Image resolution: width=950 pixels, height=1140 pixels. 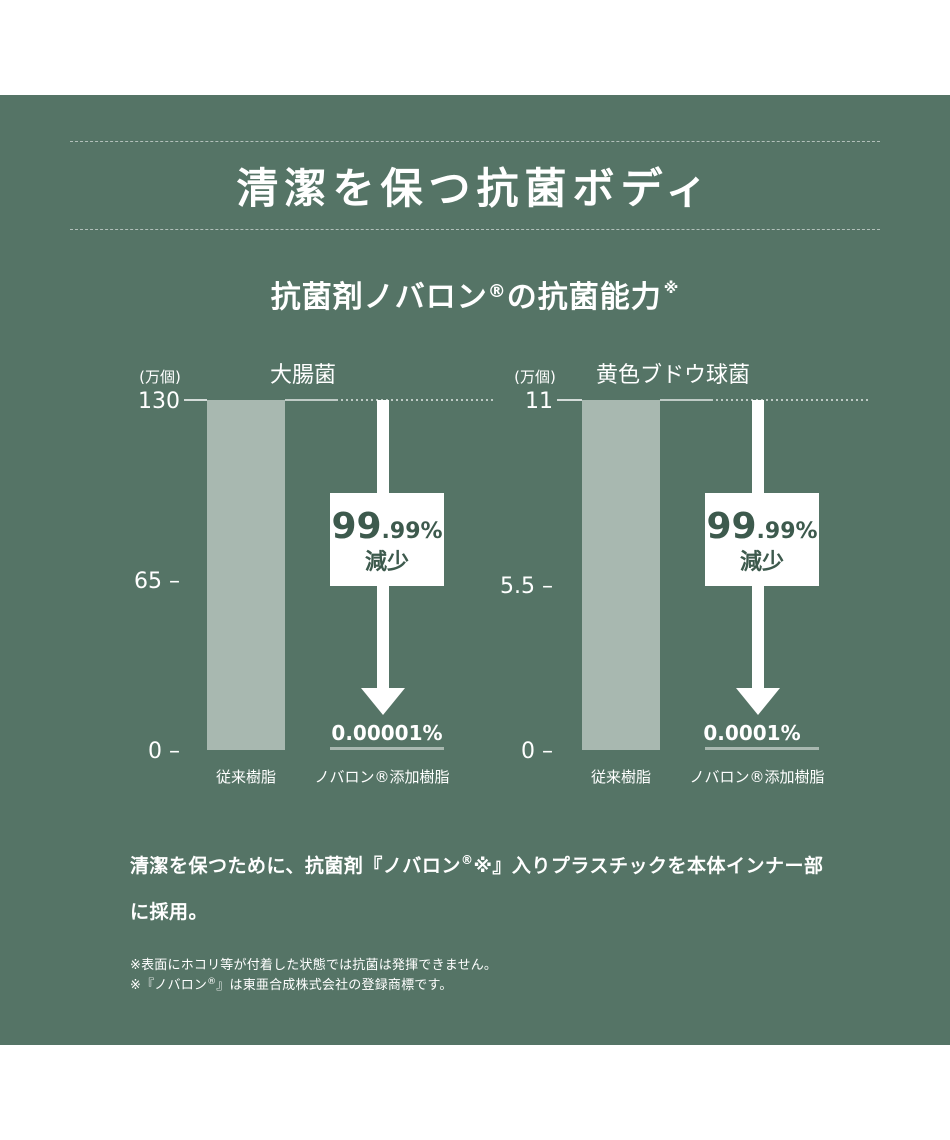 I want to click on y-tick-label: 11, so click(x=539, y=401).